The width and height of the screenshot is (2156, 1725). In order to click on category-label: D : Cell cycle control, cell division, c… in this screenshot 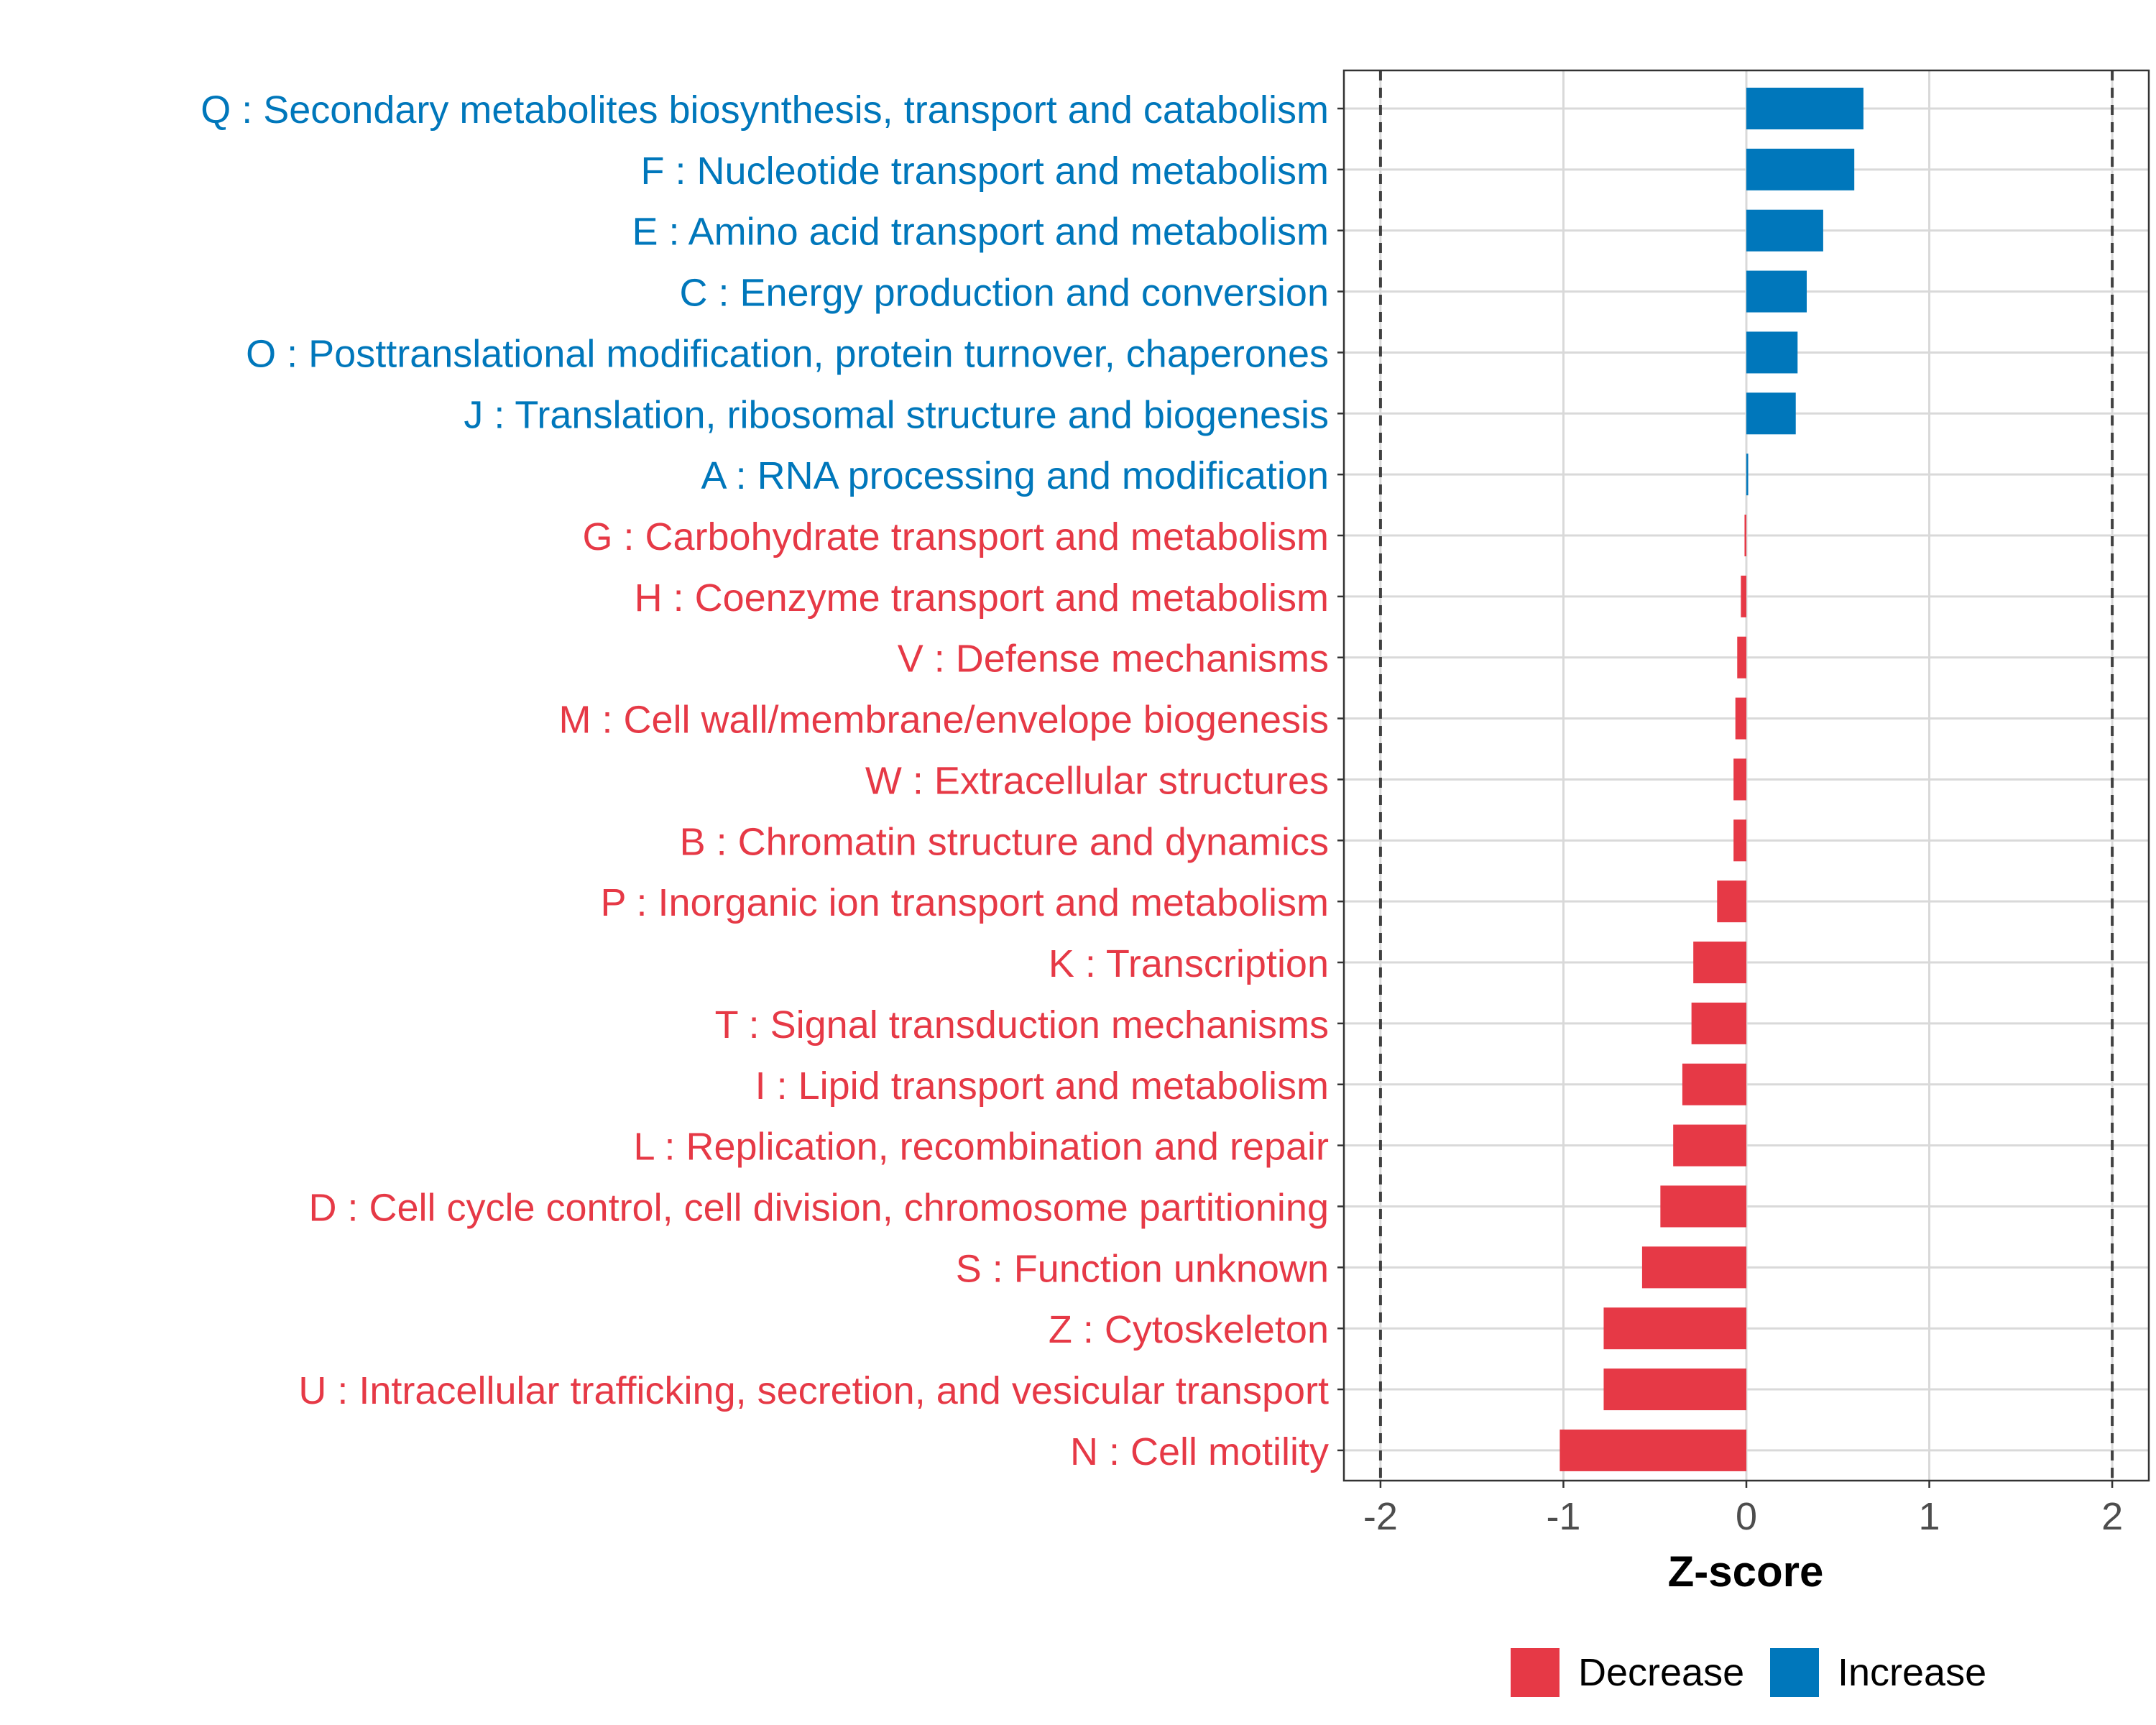, I will do `click(818, 1207)`.